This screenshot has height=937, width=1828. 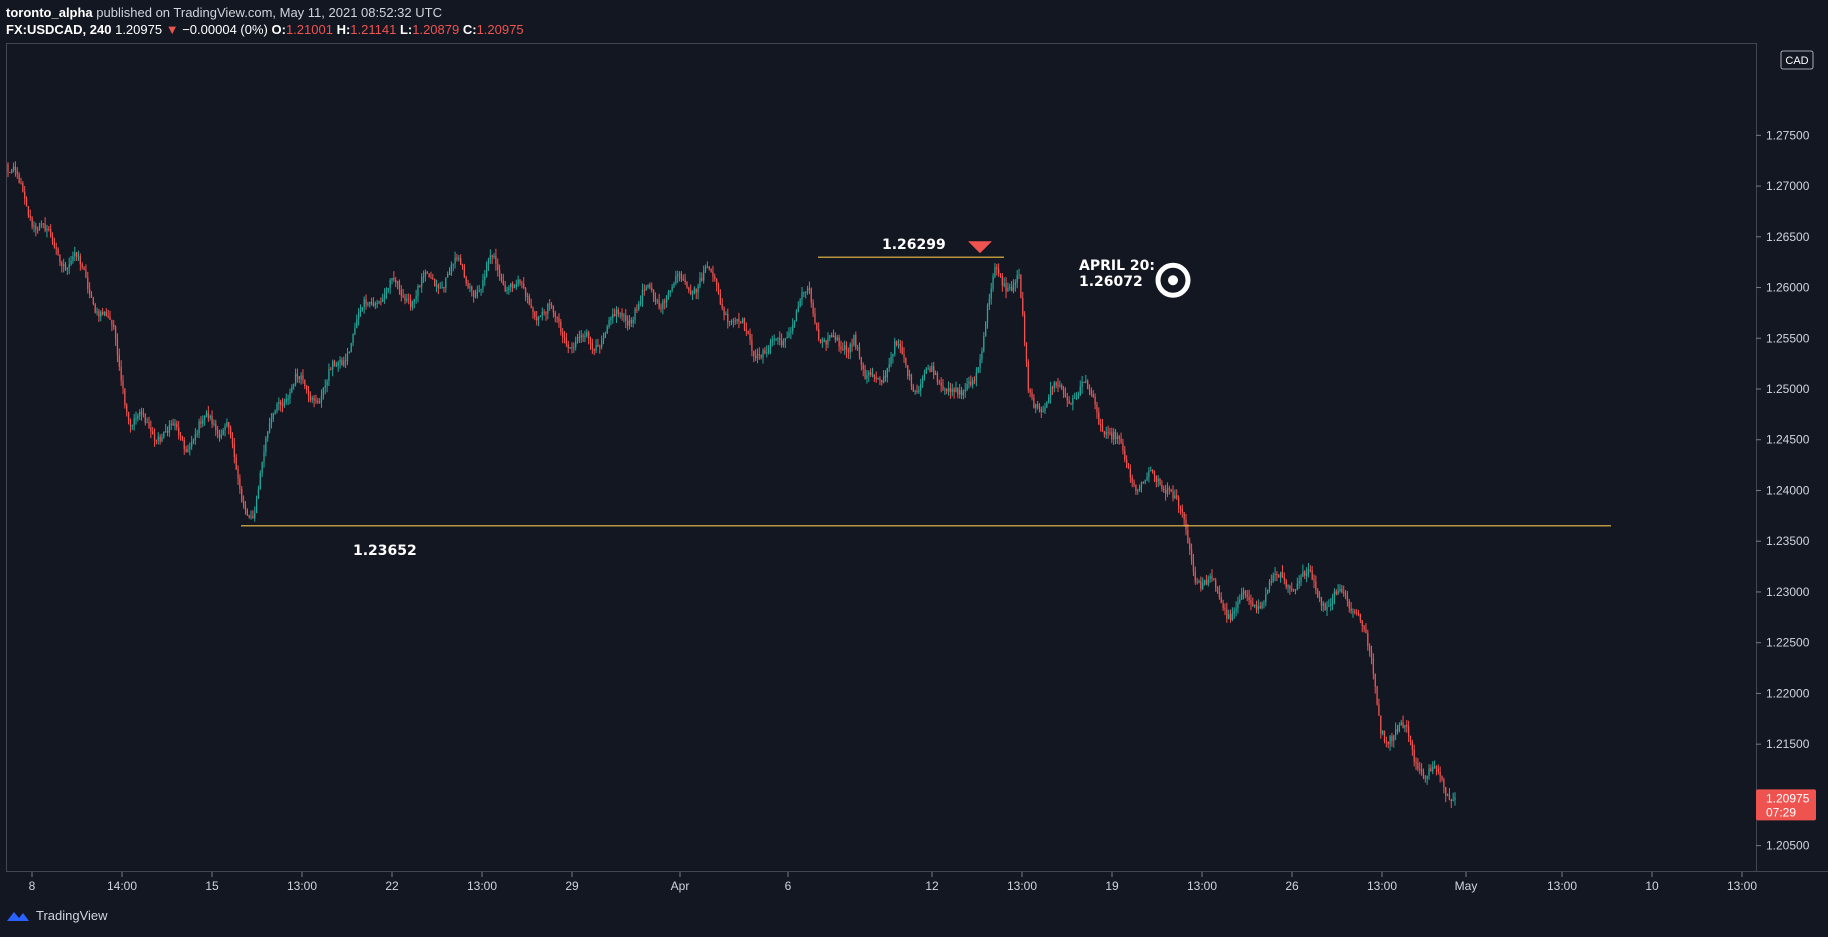 What do you see at coordinates (59, 29) in the screenshot?
I see `symbol-label: FX:USDCAD, 240` at bounding box center [59, 29].